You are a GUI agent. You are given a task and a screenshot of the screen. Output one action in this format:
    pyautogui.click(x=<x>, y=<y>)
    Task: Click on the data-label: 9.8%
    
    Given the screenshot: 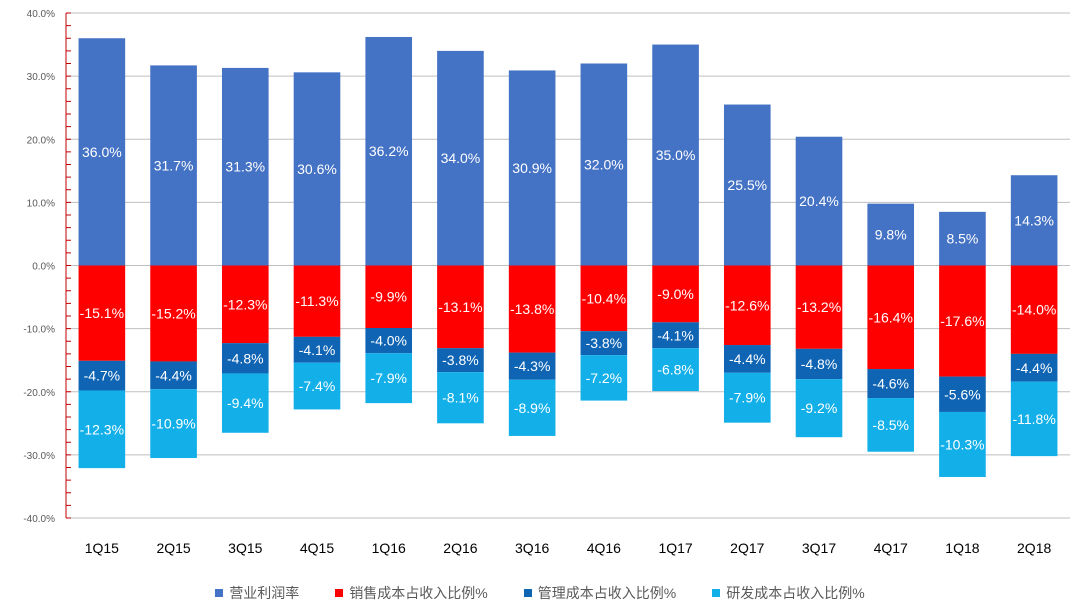 What is the action you would take?
    pyautogui.click(x=891, y=235)
    